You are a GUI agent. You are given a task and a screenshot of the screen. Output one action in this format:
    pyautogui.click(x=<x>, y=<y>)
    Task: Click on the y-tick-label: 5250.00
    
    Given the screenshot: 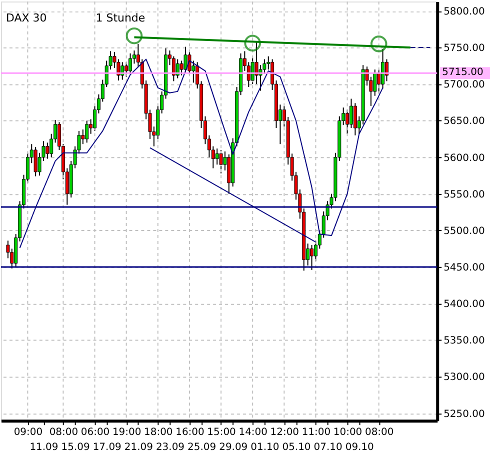 What is the action you would take?
    pyautogui.click(x=464, y=414)
    